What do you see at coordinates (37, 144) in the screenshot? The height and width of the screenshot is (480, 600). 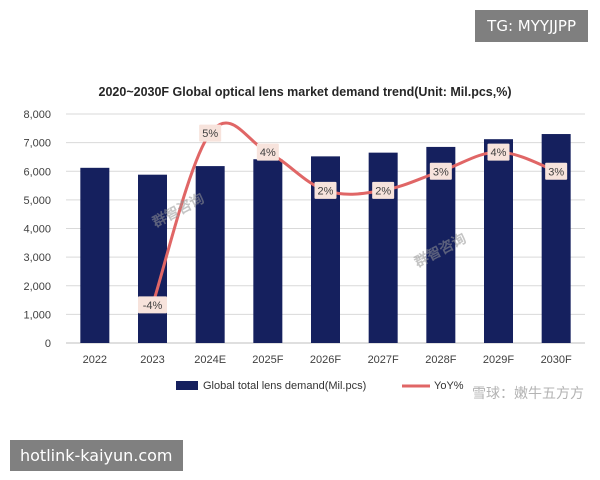 I see `y-tick-label: 7,000` at bounding box center [37, 144].